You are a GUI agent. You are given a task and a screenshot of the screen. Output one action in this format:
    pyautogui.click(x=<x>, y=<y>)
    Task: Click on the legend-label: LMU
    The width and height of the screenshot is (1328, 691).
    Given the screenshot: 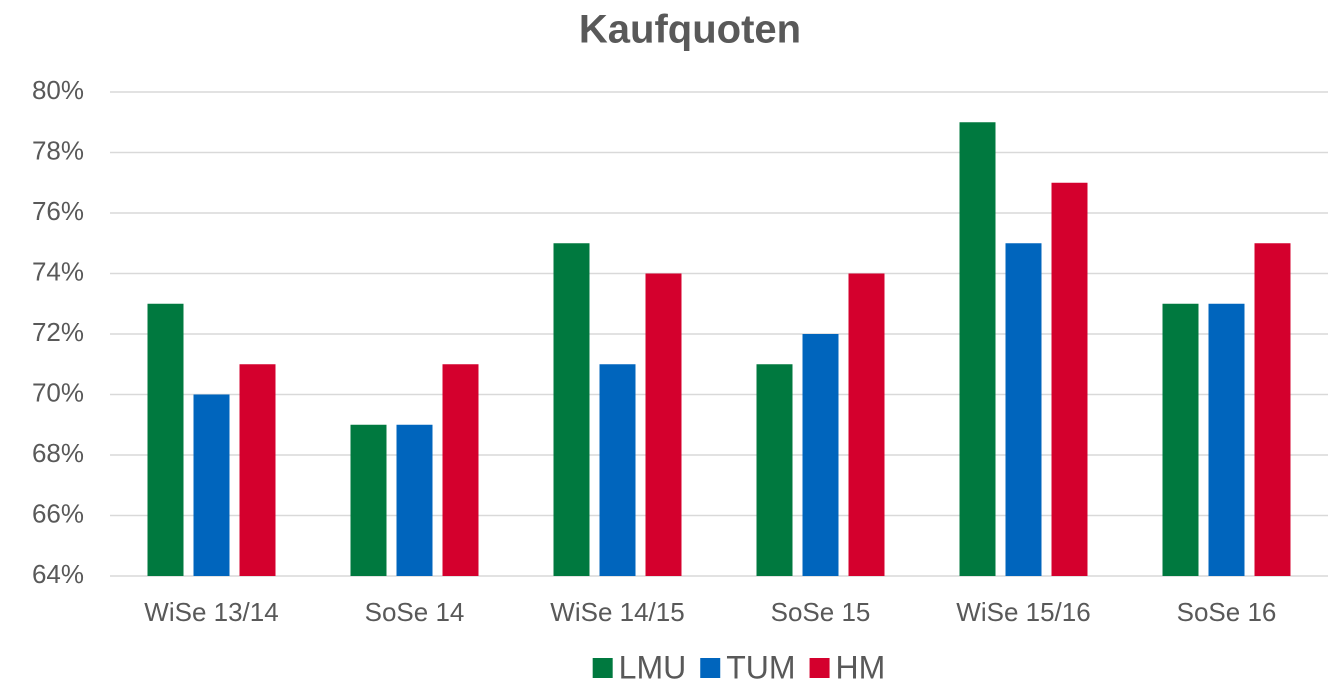 What is the action you would take?
    pyautogui.click(x=653, y=667)
    